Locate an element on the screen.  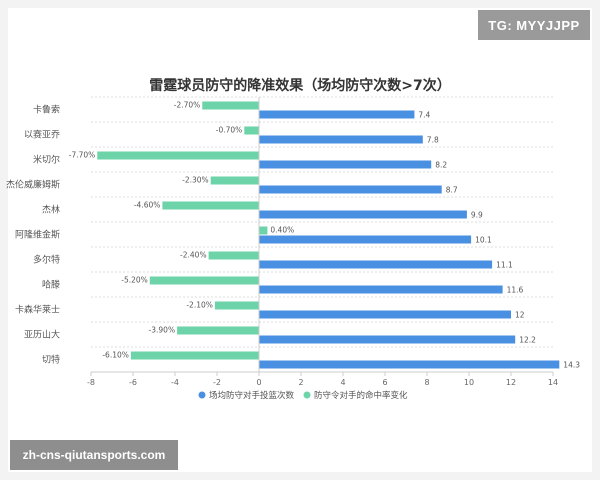
data-label: 12 is located at coordinates (520, 315).